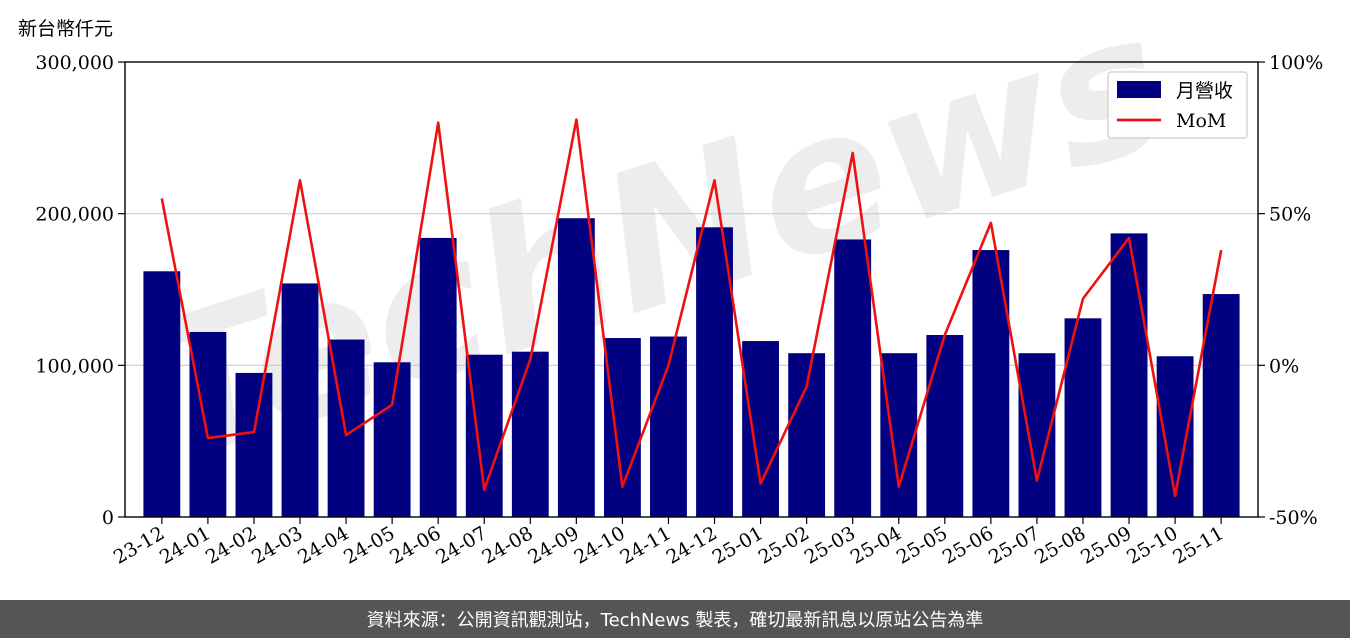 The image size is (1350, 638). Describe the element at coordinates (876, 545) in the screenshot. I see `x-tick-label: 25-04` at that location.